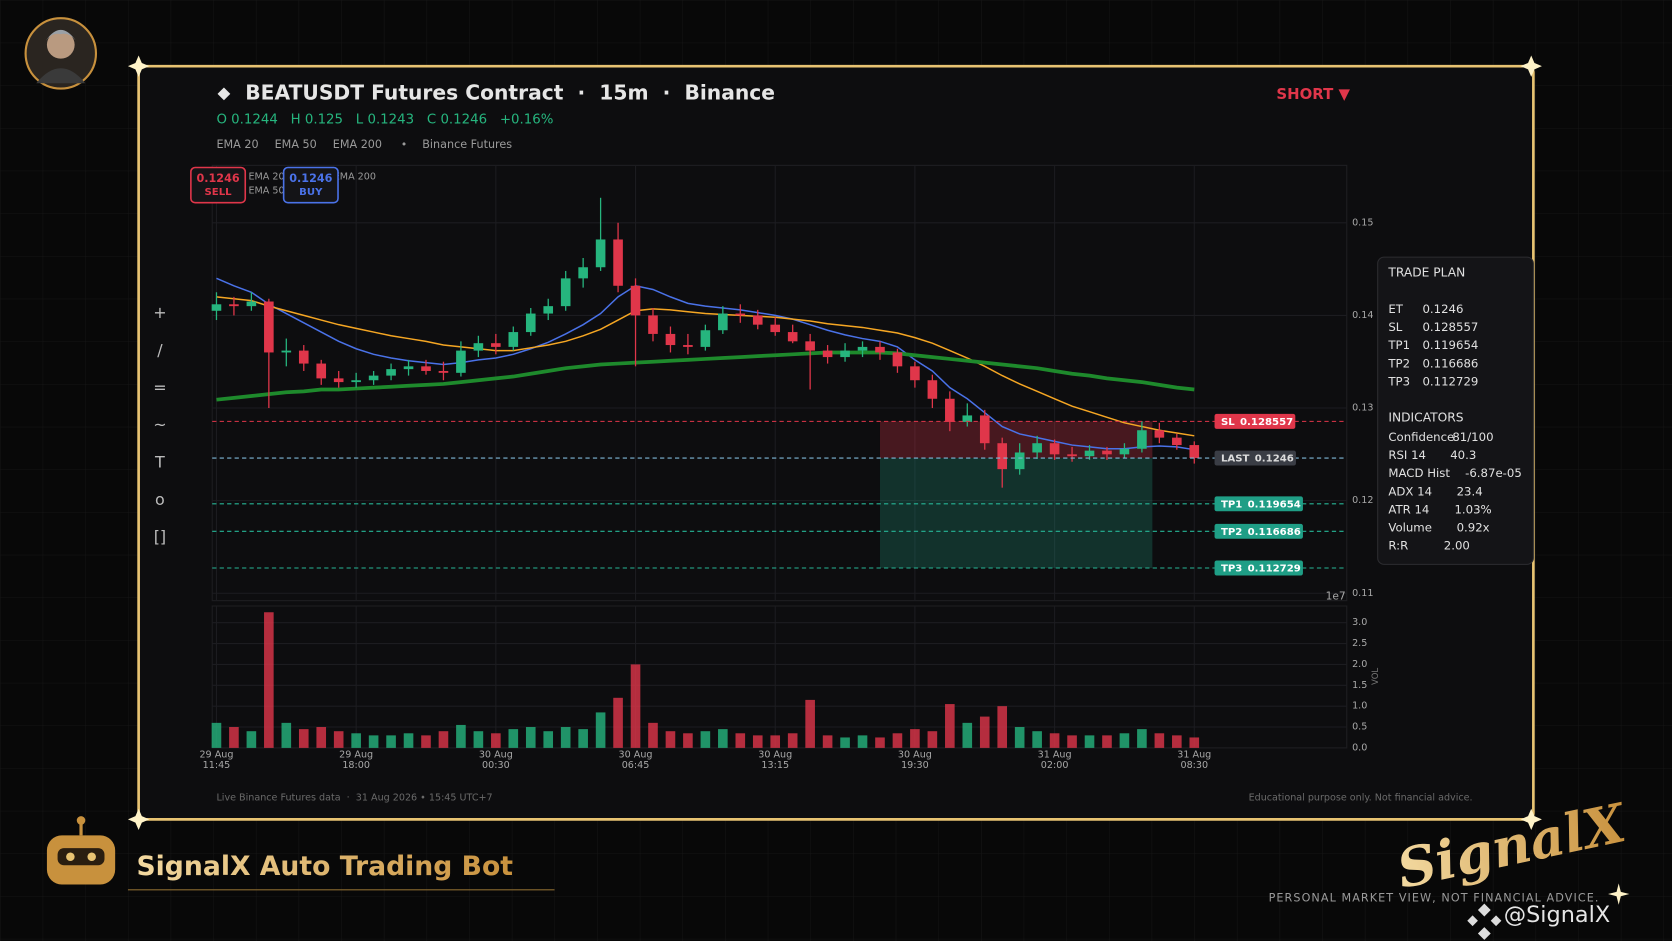 This screenshot has height=941, width=1672. Describe the element at coordinates (324, 866) in the screenshot. I see `bot-name: SignalX Auto Trading Bot` at that location.